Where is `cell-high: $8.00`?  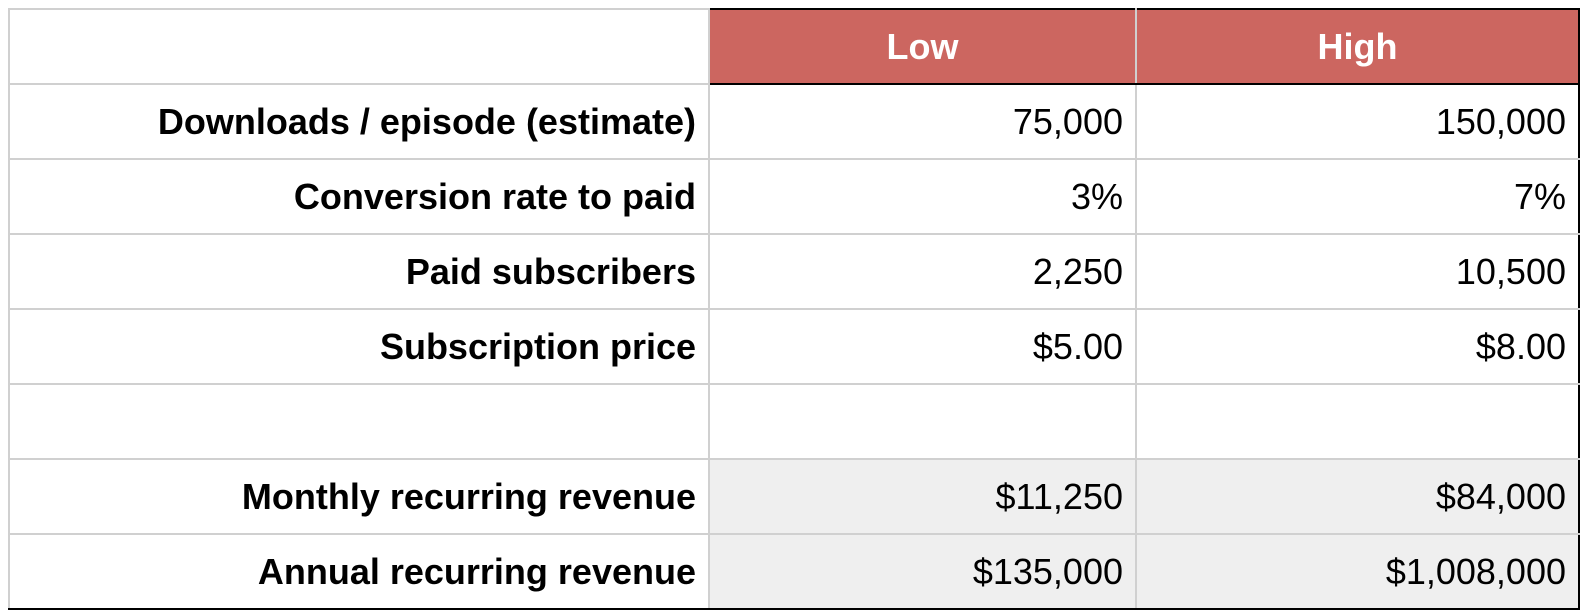
cell-high: $8.00 is located at coordinates (1357, 346).